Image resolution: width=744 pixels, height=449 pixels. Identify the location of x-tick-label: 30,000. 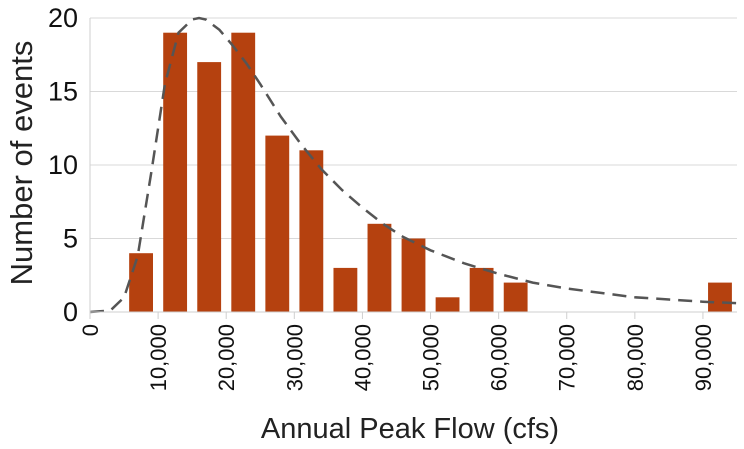
(294, 357).